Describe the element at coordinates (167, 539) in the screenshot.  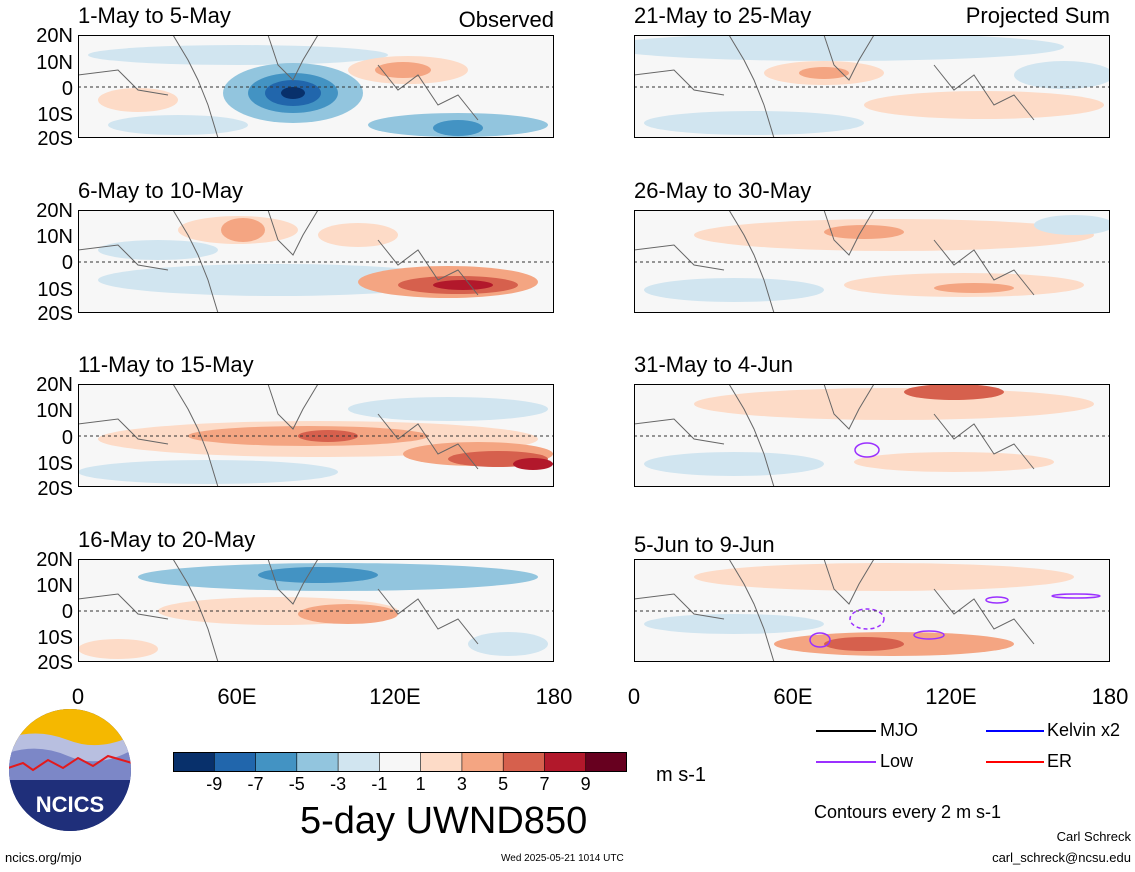
I see `panel-title: 16-May to 20-May` at that location.